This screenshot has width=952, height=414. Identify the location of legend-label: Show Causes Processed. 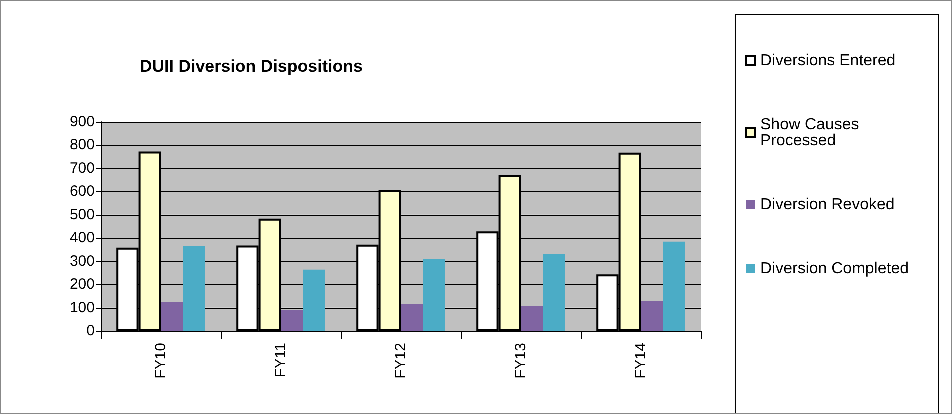
(810, 133).